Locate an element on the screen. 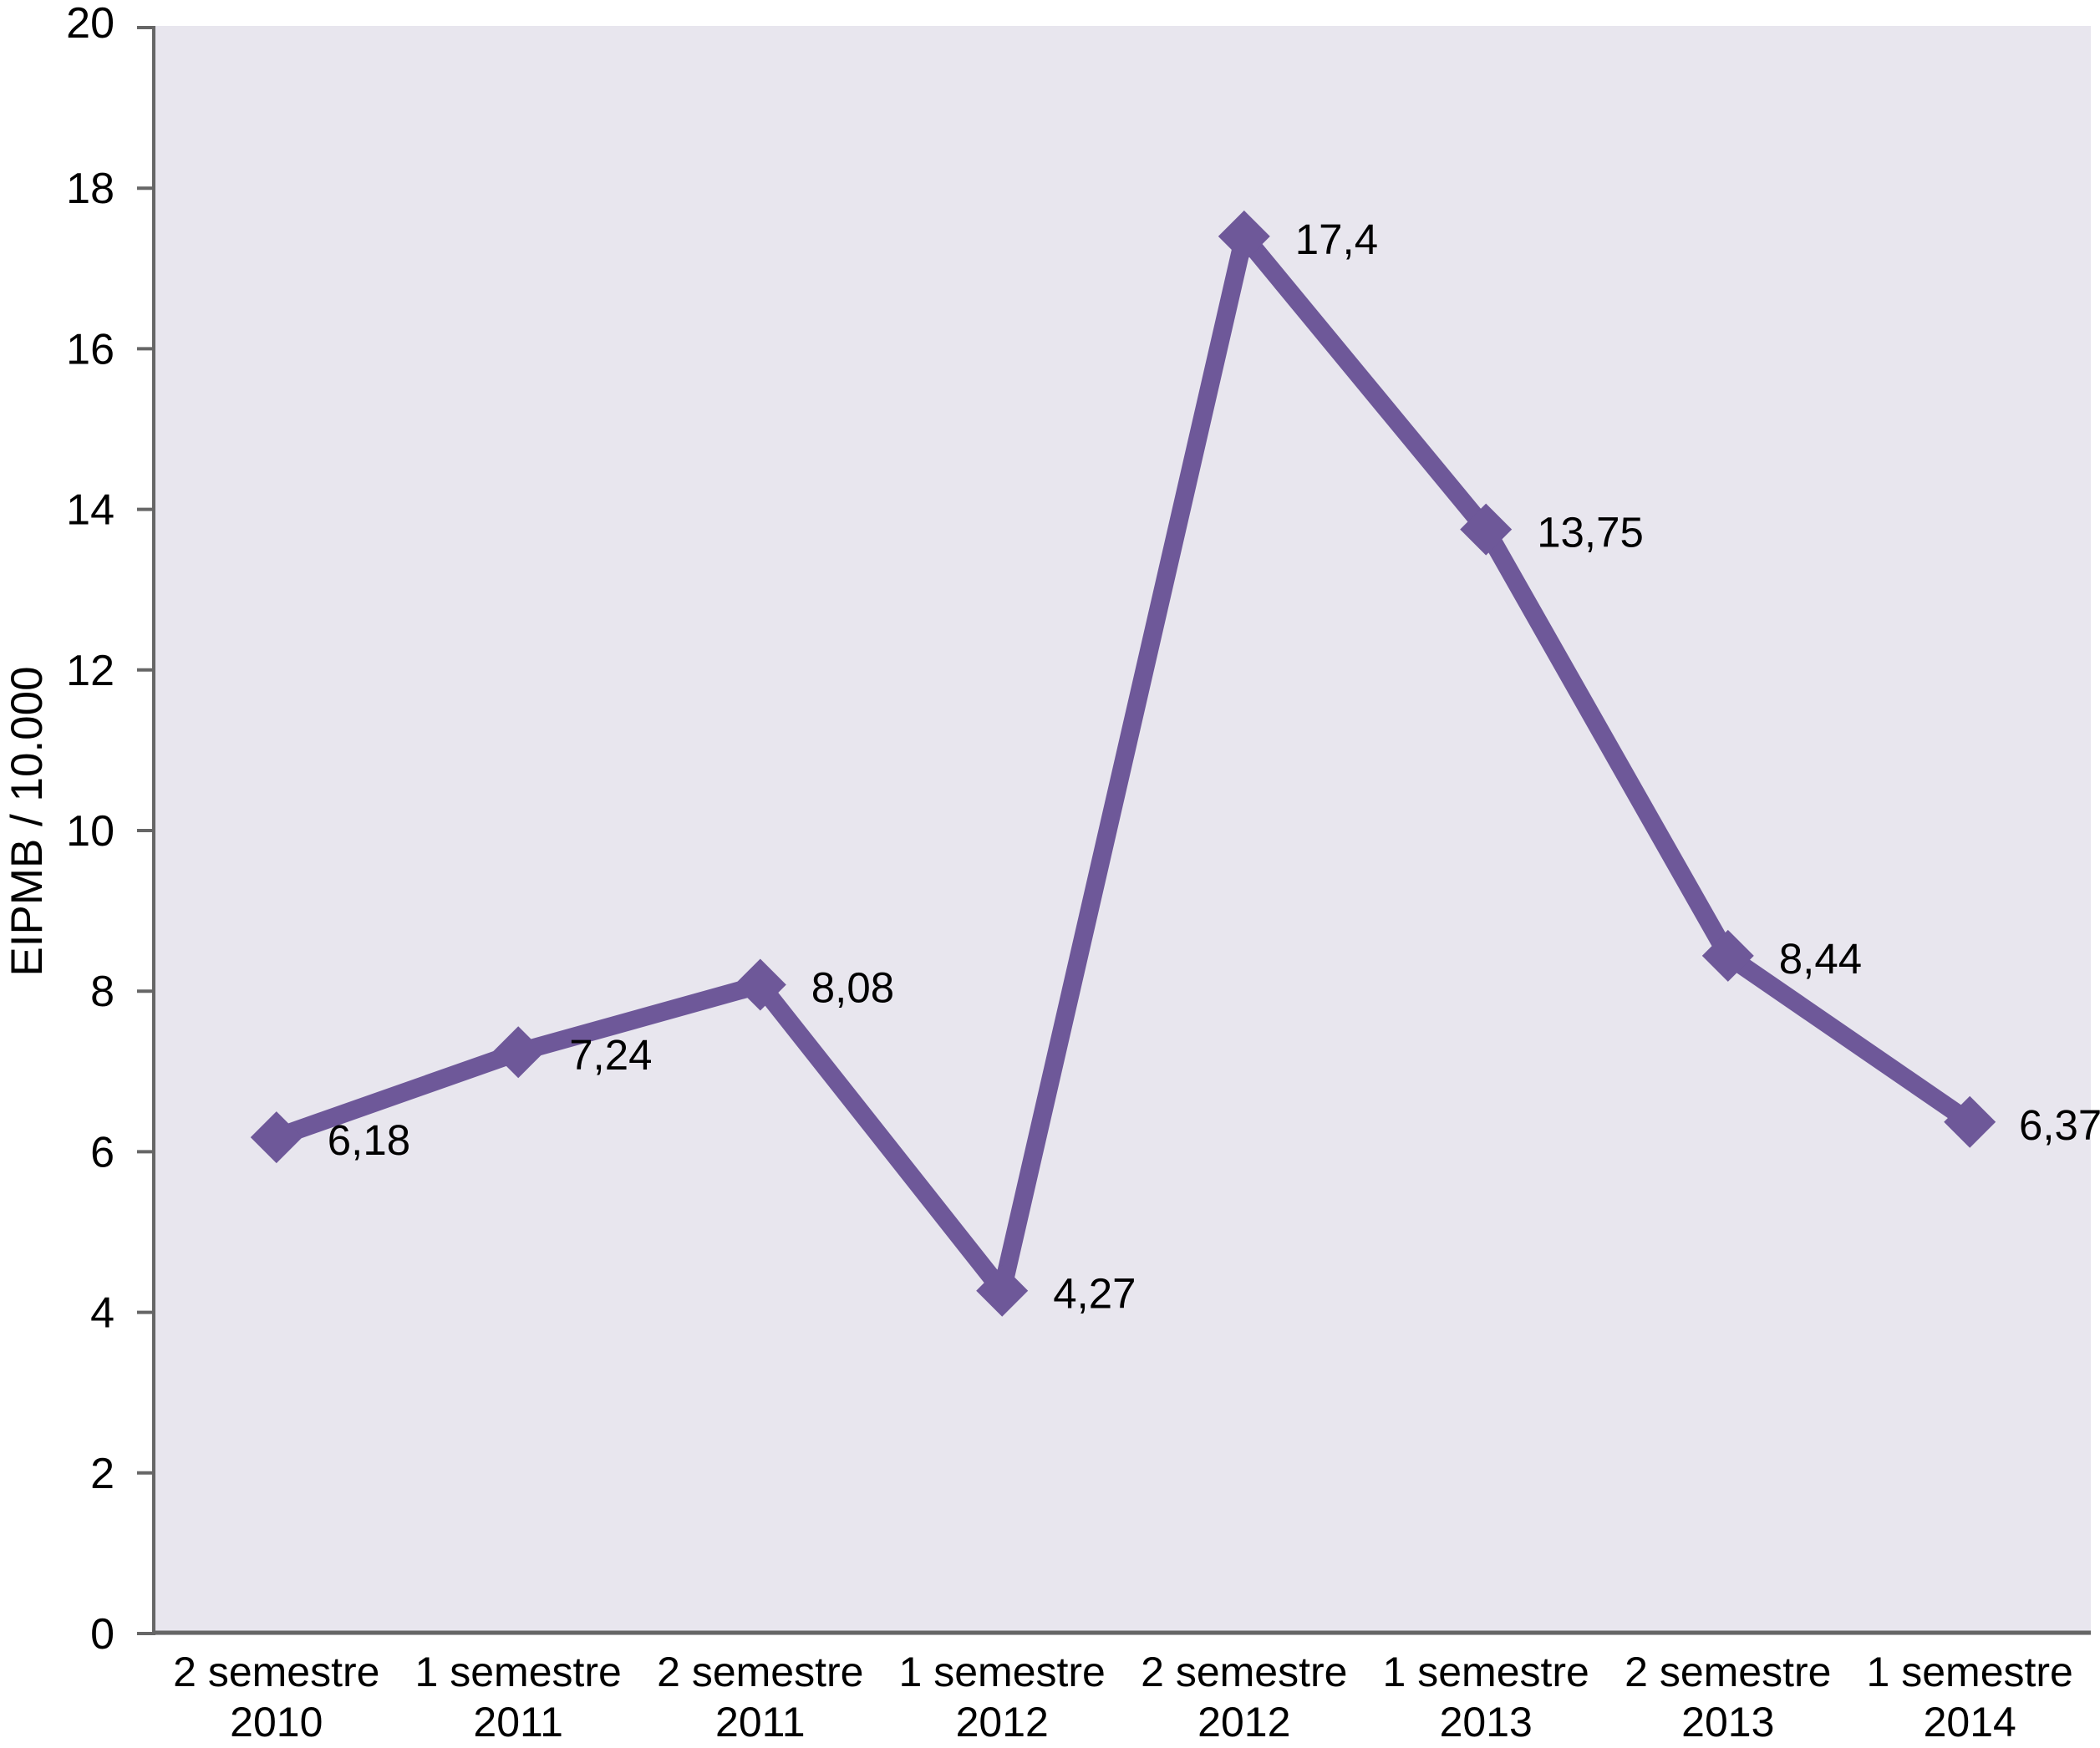 This screenshot has width=2100, height=1748. svg-text: 4 is located at coordinates (102, 1314).